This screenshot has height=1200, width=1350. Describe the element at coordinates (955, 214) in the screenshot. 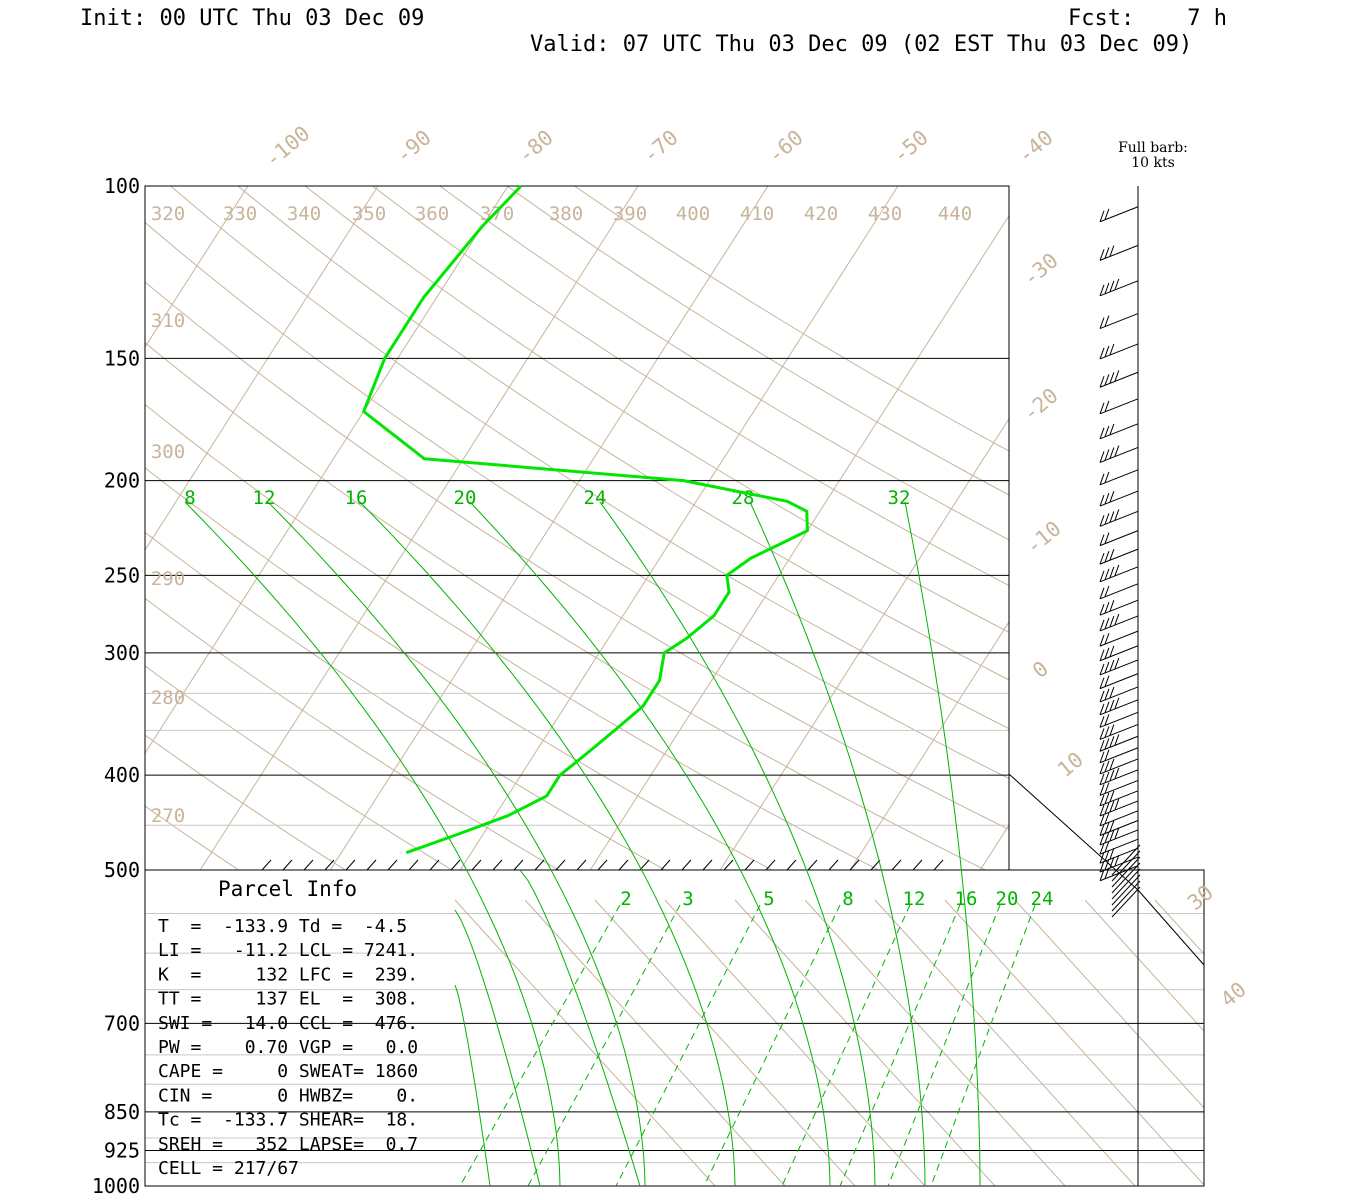

I see `theta-label: 440` at that location.